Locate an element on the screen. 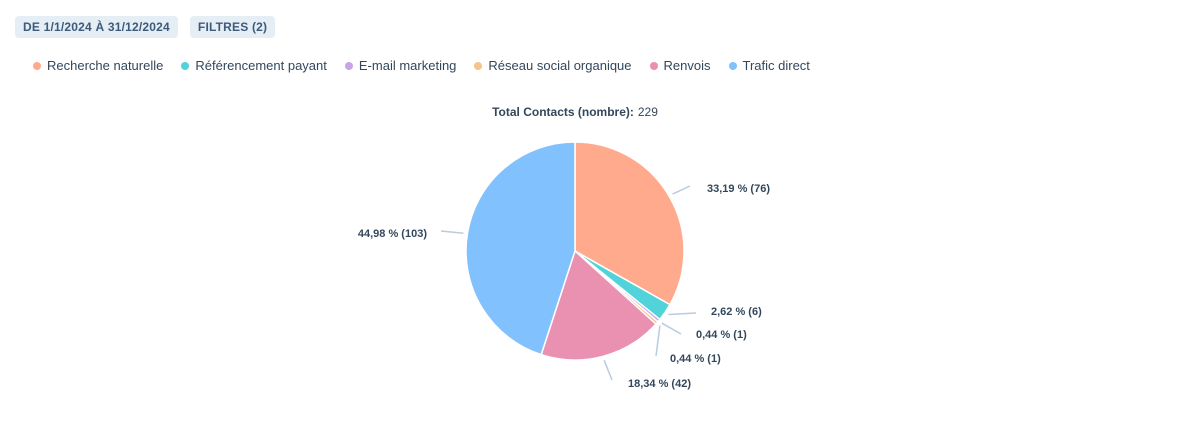 This screenshot has width=1195, height=427. legend-item-recherche-naturelle: Recherche naturelle is located at coordinates (98, 65).